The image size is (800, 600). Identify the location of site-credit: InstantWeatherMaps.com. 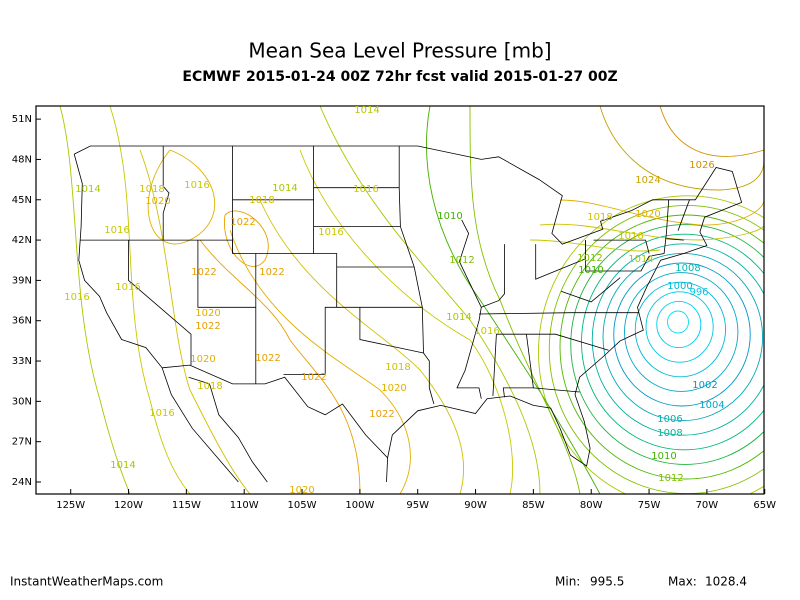
(86, 582).